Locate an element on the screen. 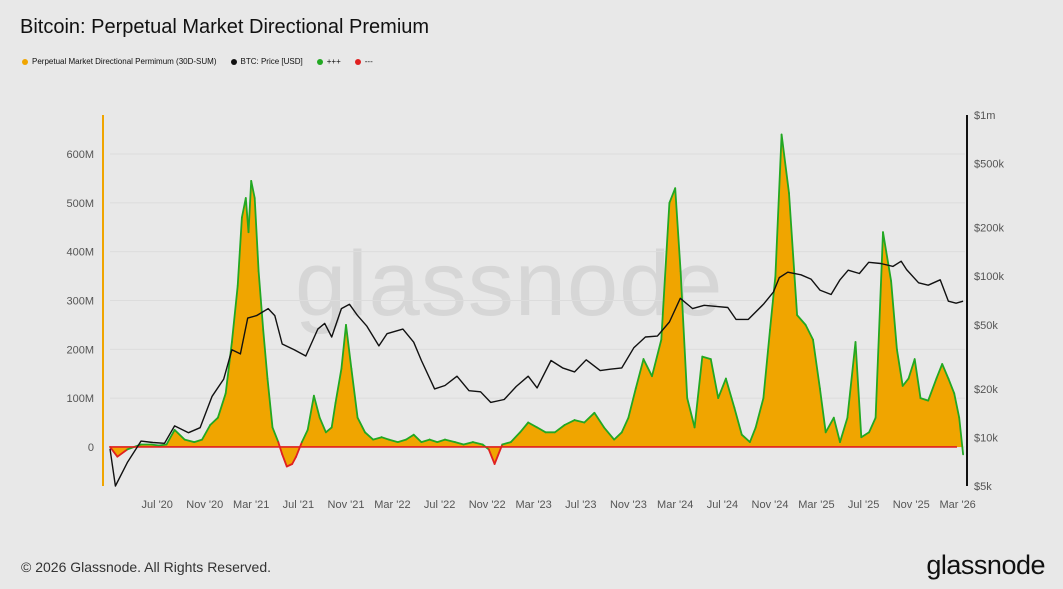  x-tick-label: Nov '20 is located at coordinates (204, 505).